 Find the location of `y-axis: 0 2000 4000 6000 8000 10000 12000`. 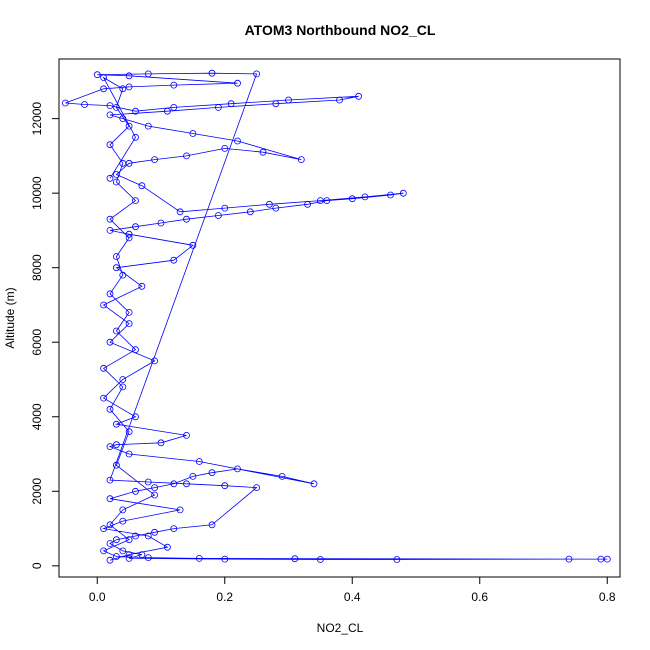

y-axis: 0 2000 4000 6000 8000 10000 12000 is located at coordinates (45, 335).